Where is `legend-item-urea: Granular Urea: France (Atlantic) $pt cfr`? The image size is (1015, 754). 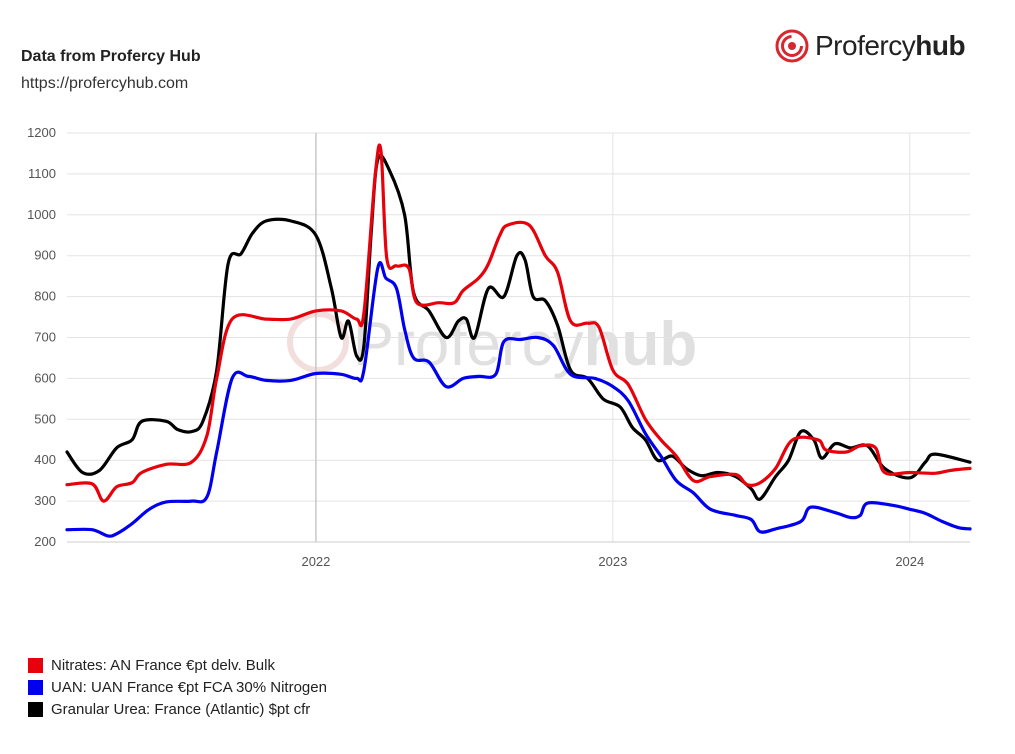 legend-item-urea: Granular Urea: France (Atlantic) $pt cfr is located at coordinates (177, 709).